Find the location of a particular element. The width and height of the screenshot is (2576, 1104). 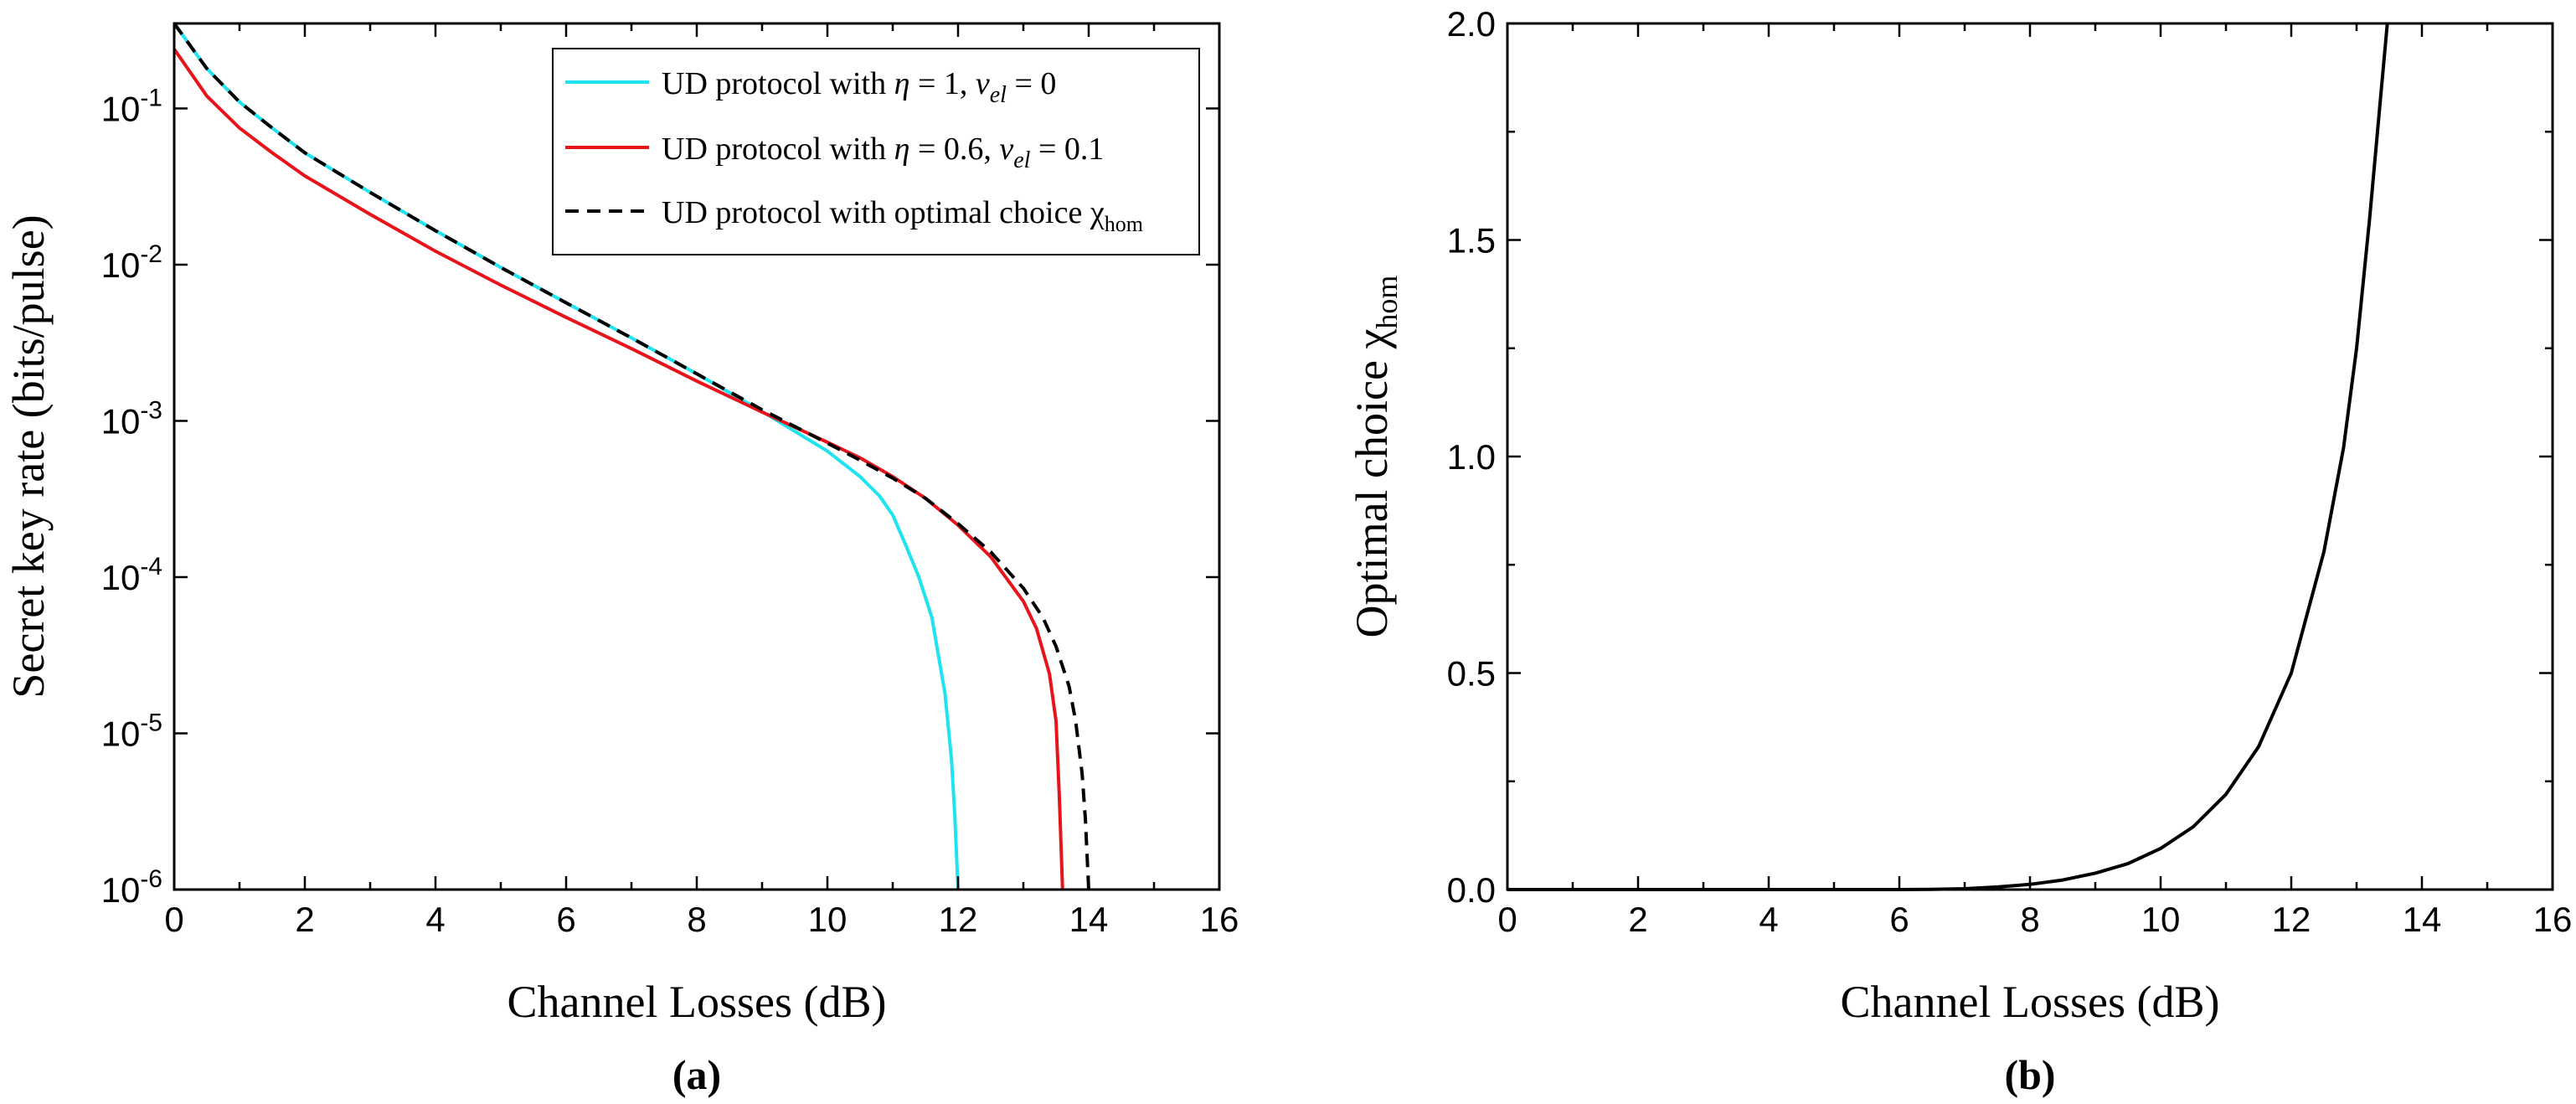

y-tick-label: 0.0 is located at coordinates (1471, 890).